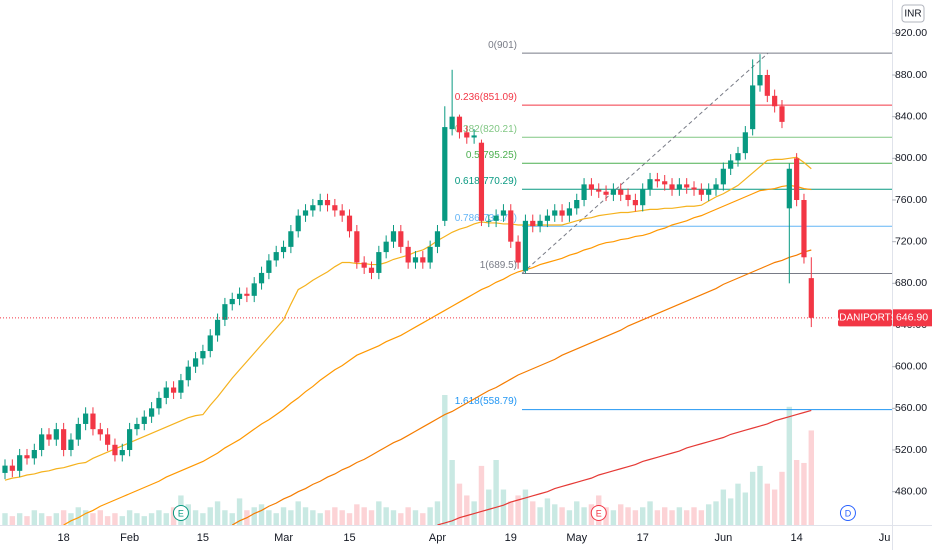 The width and height of the screenshot is (932, 550). What do you see at coordinates (885, 538) in the screenshot?
I see `x-tick-label: Ju` at bounding box center [885, 538].